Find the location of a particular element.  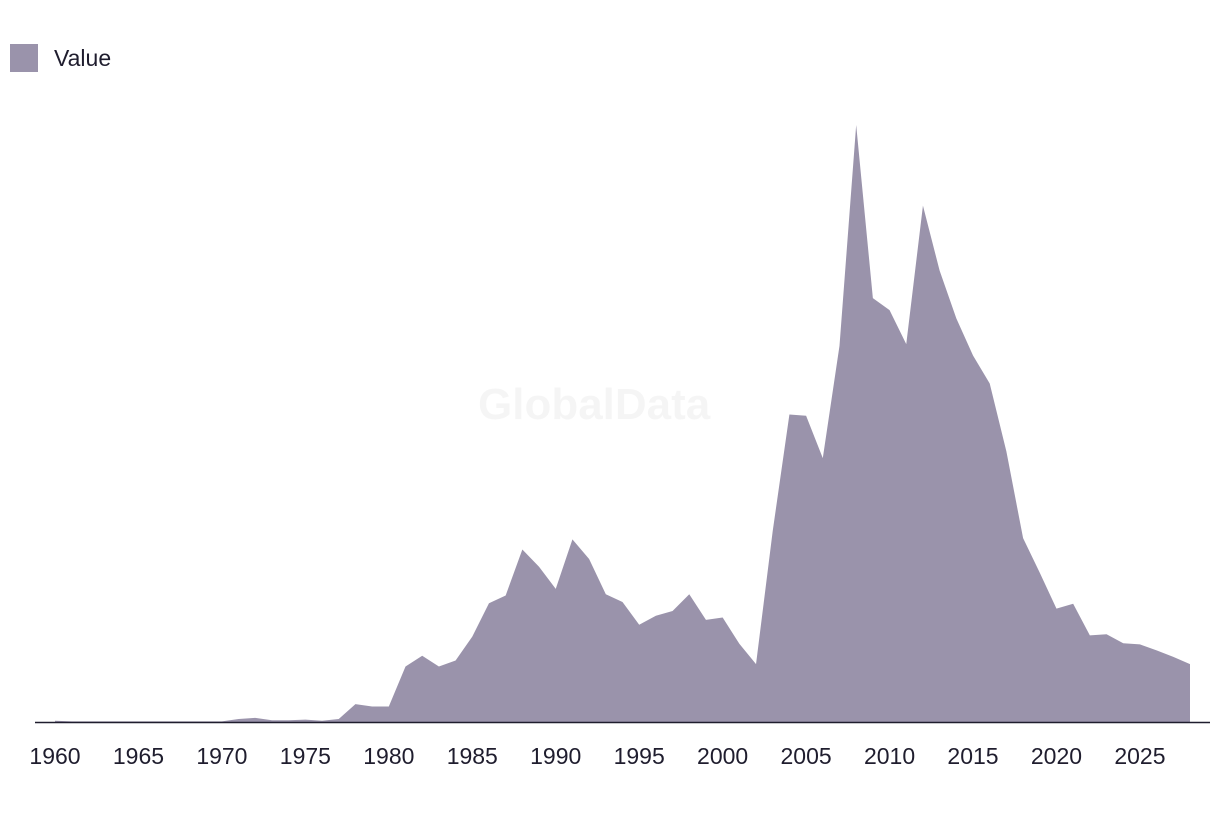

legend-label: Value is located at coordinates (83, 57).